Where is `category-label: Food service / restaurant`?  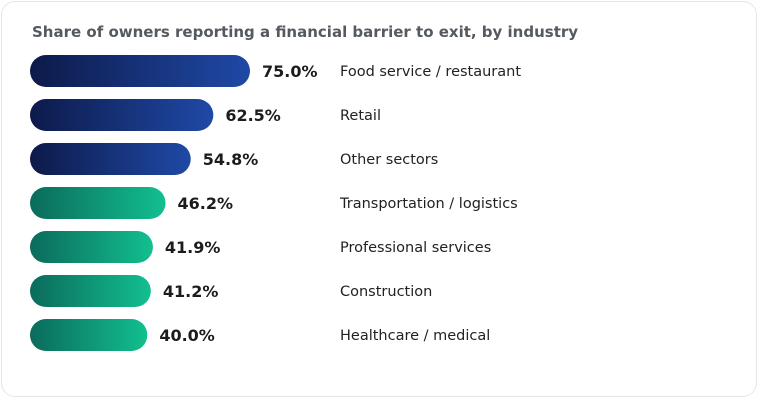
category-label: Food service / restaurant is located at coordinates (430, 72).